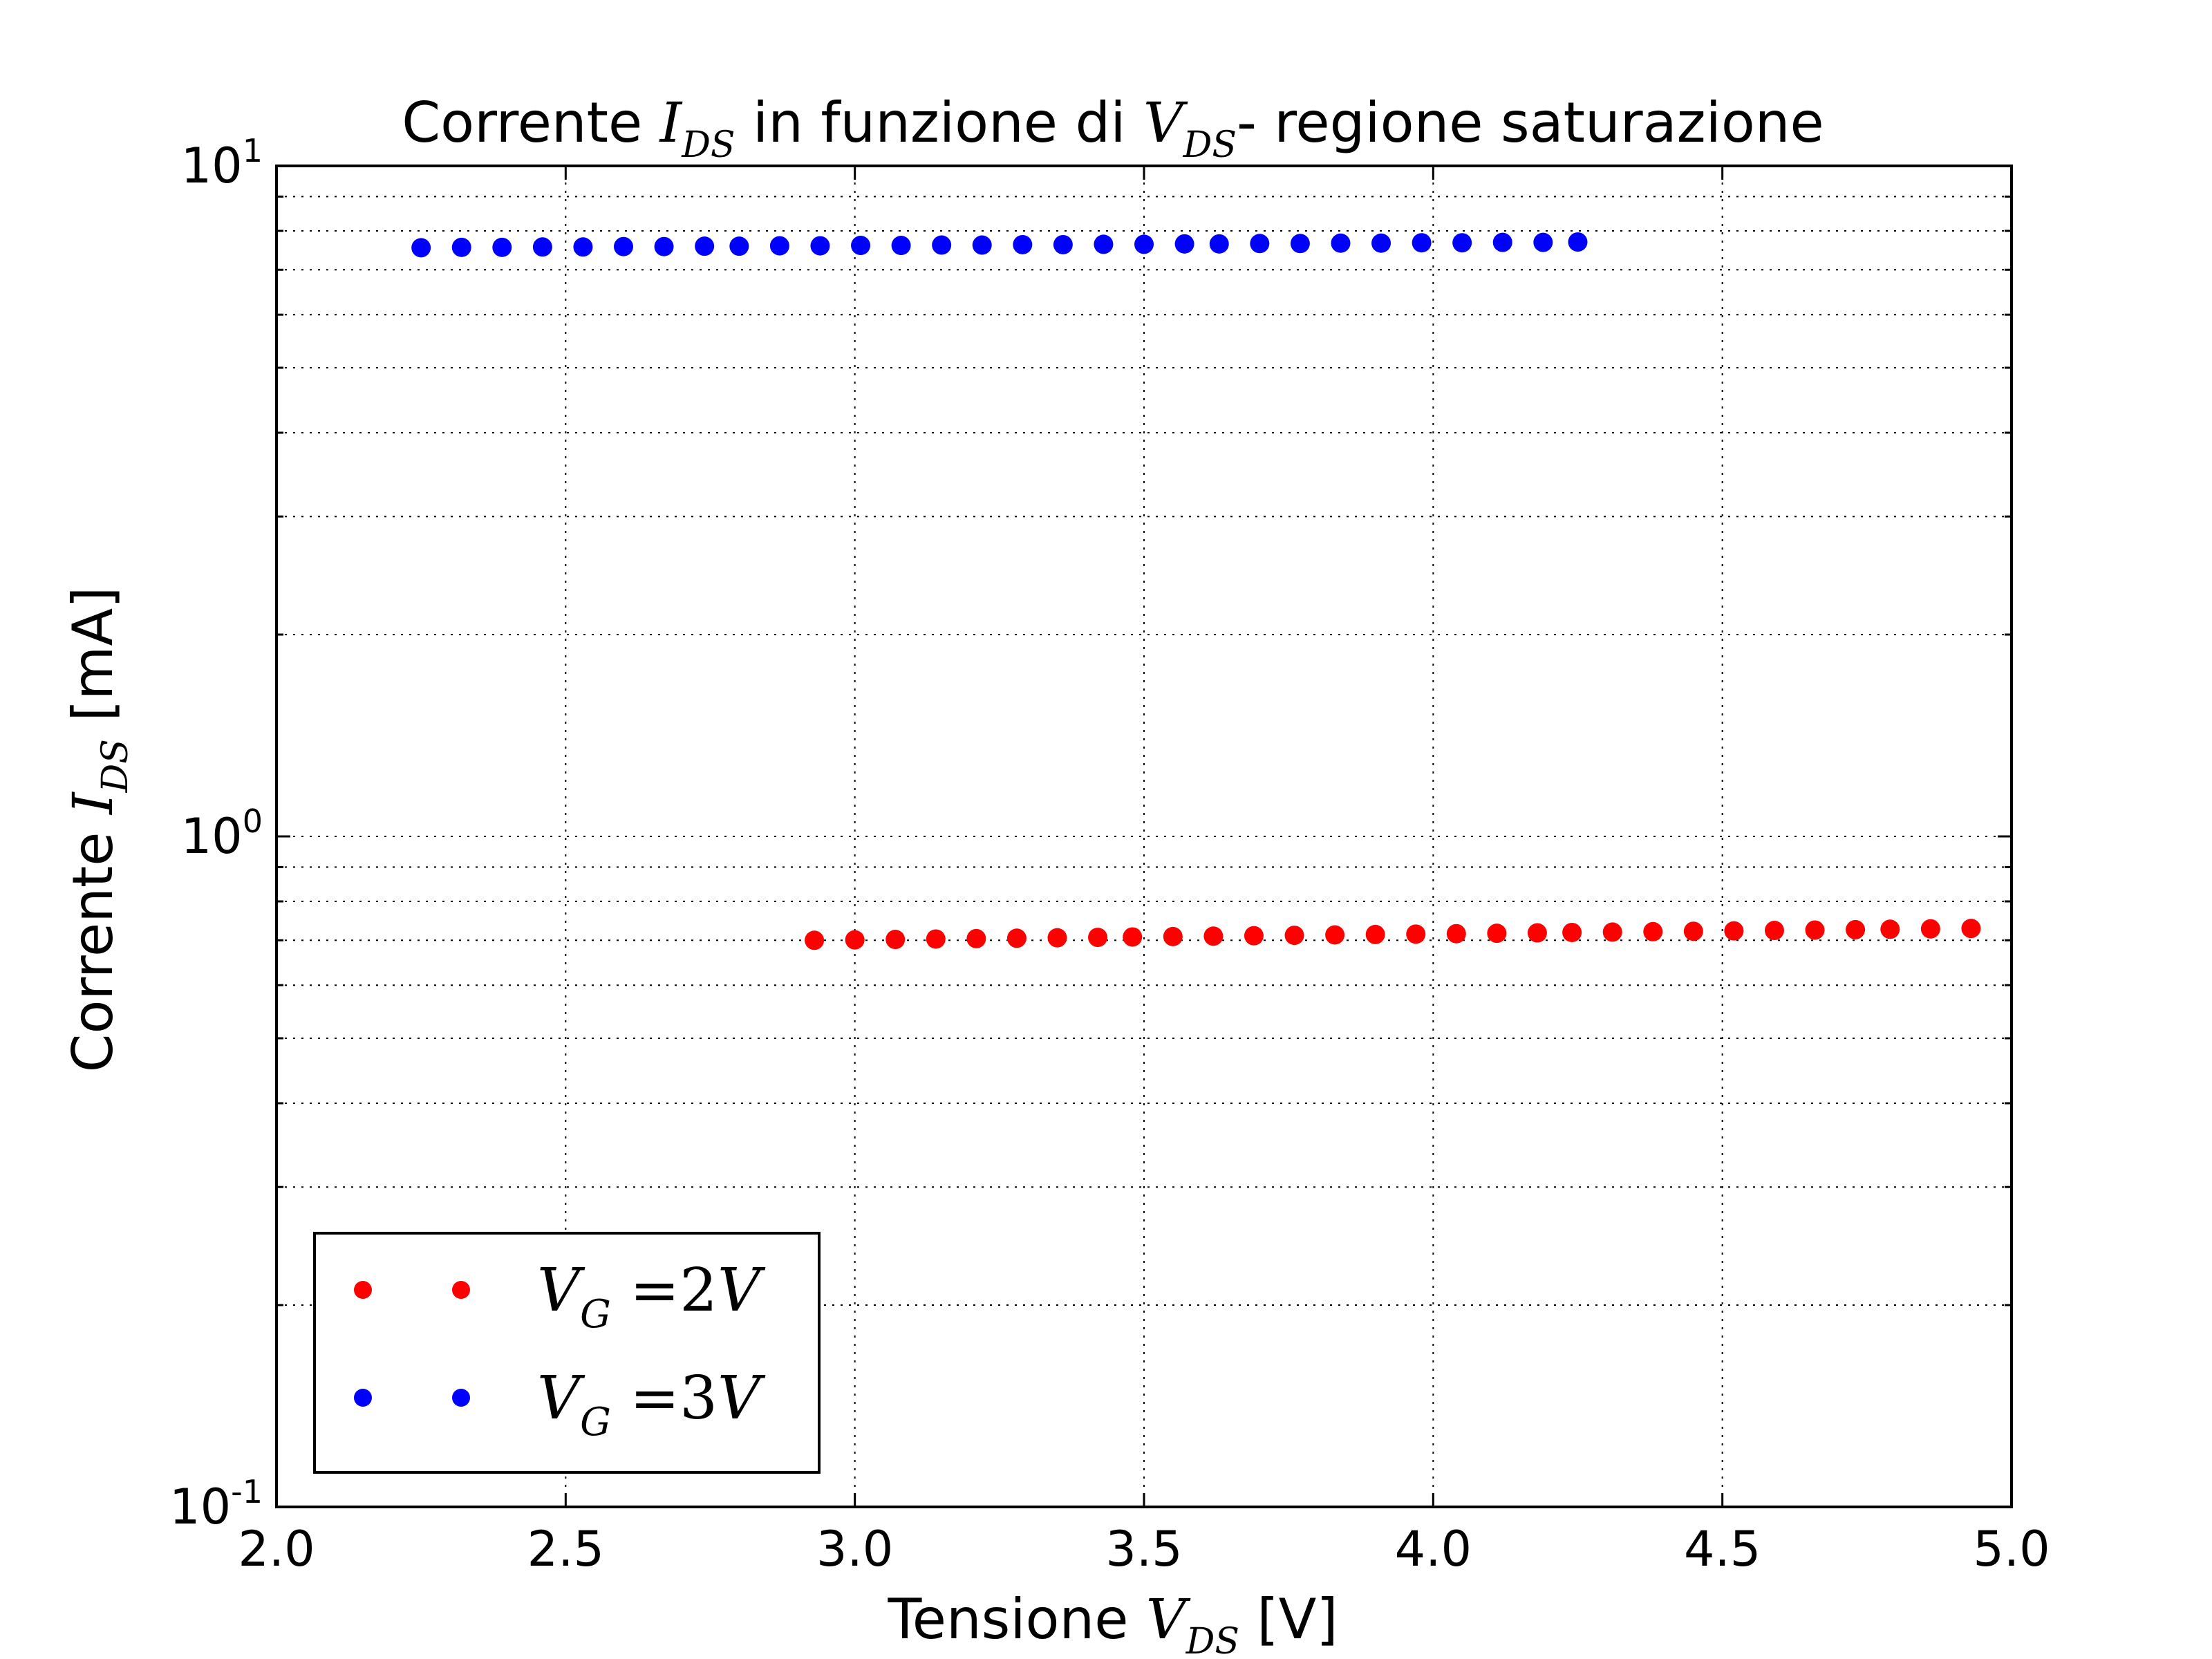 This screenshot has width=2212, height=1659. I want to click on y-tick-label: 10¹, so click(222, 163).